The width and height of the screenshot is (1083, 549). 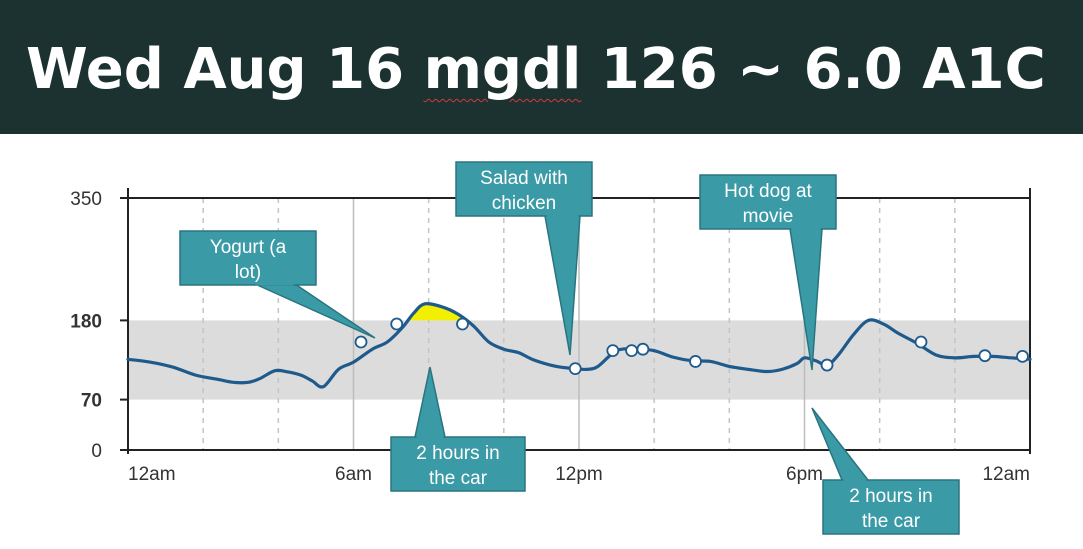 What do you see at coordinates (804, 474) in the screenshot?
I see `x-tick-label: 6pm` at bounding box center [804, 474].